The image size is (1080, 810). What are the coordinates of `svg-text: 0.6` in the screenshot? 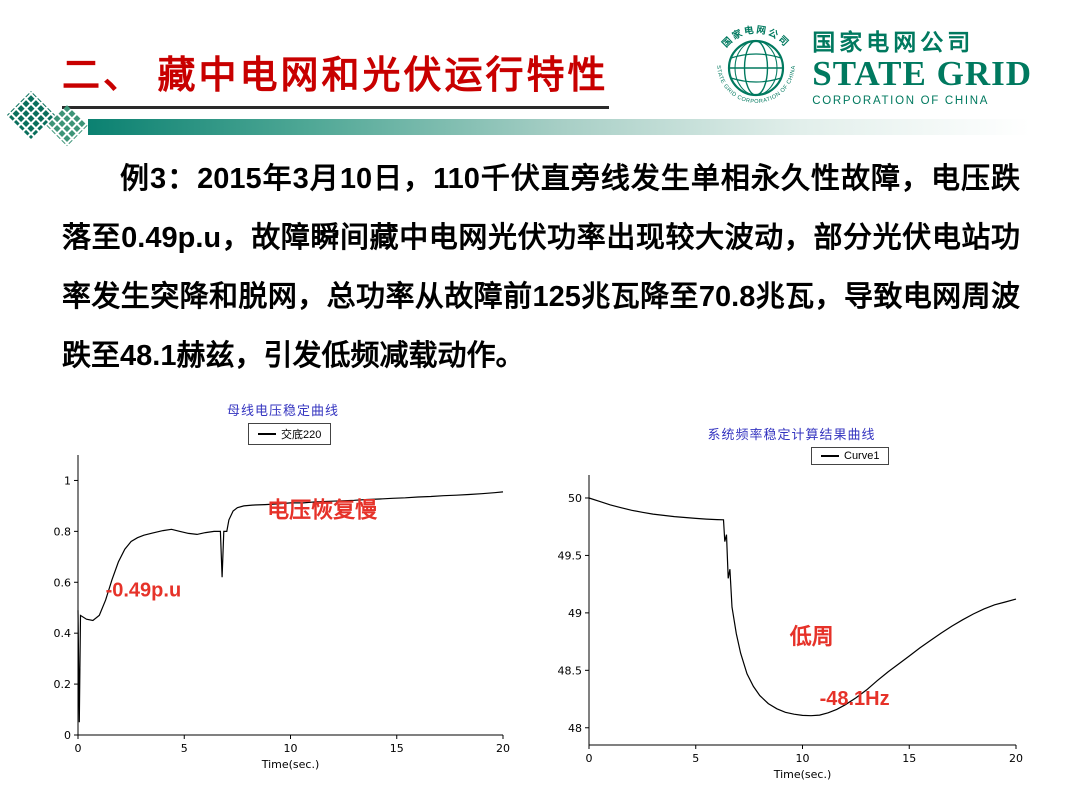 It's located at (63, 582).